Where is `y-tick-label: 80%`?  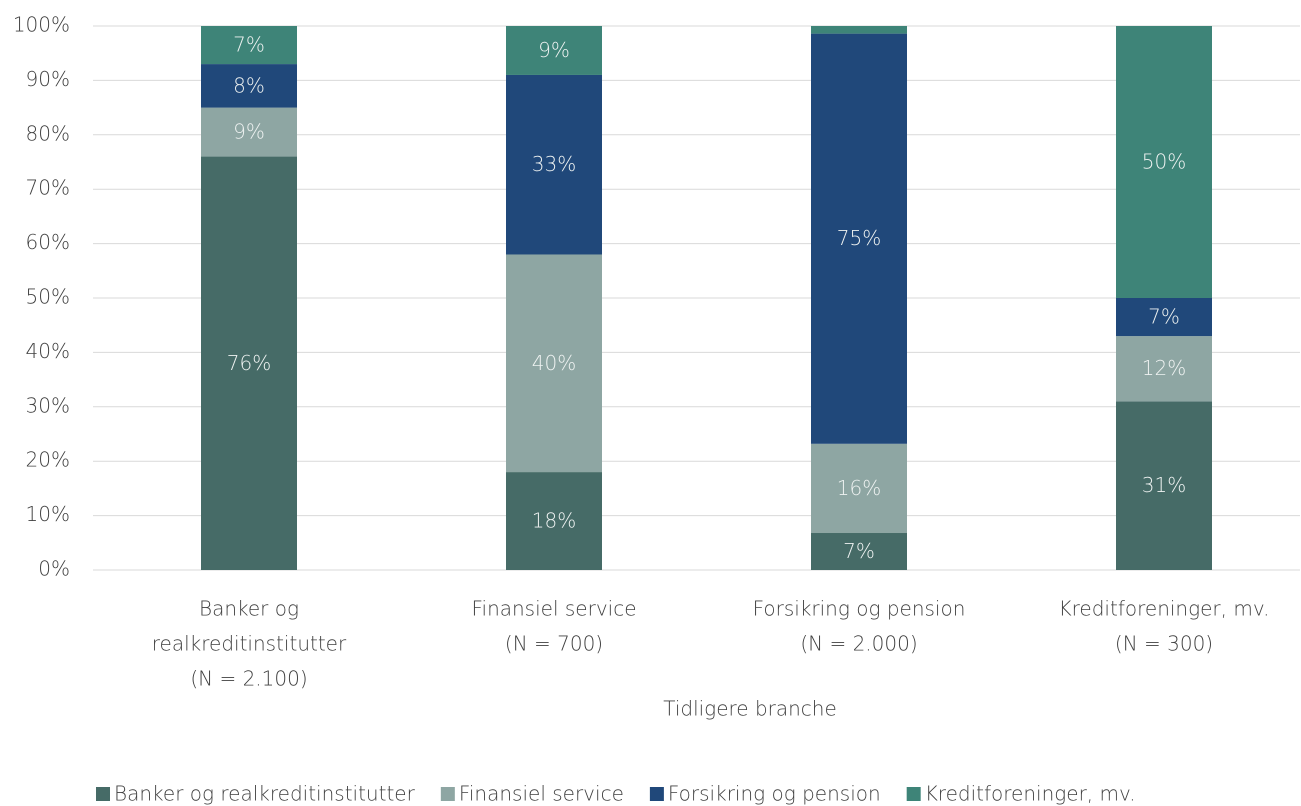 y-tick-label: 80% is located at coordinates (48, 133).